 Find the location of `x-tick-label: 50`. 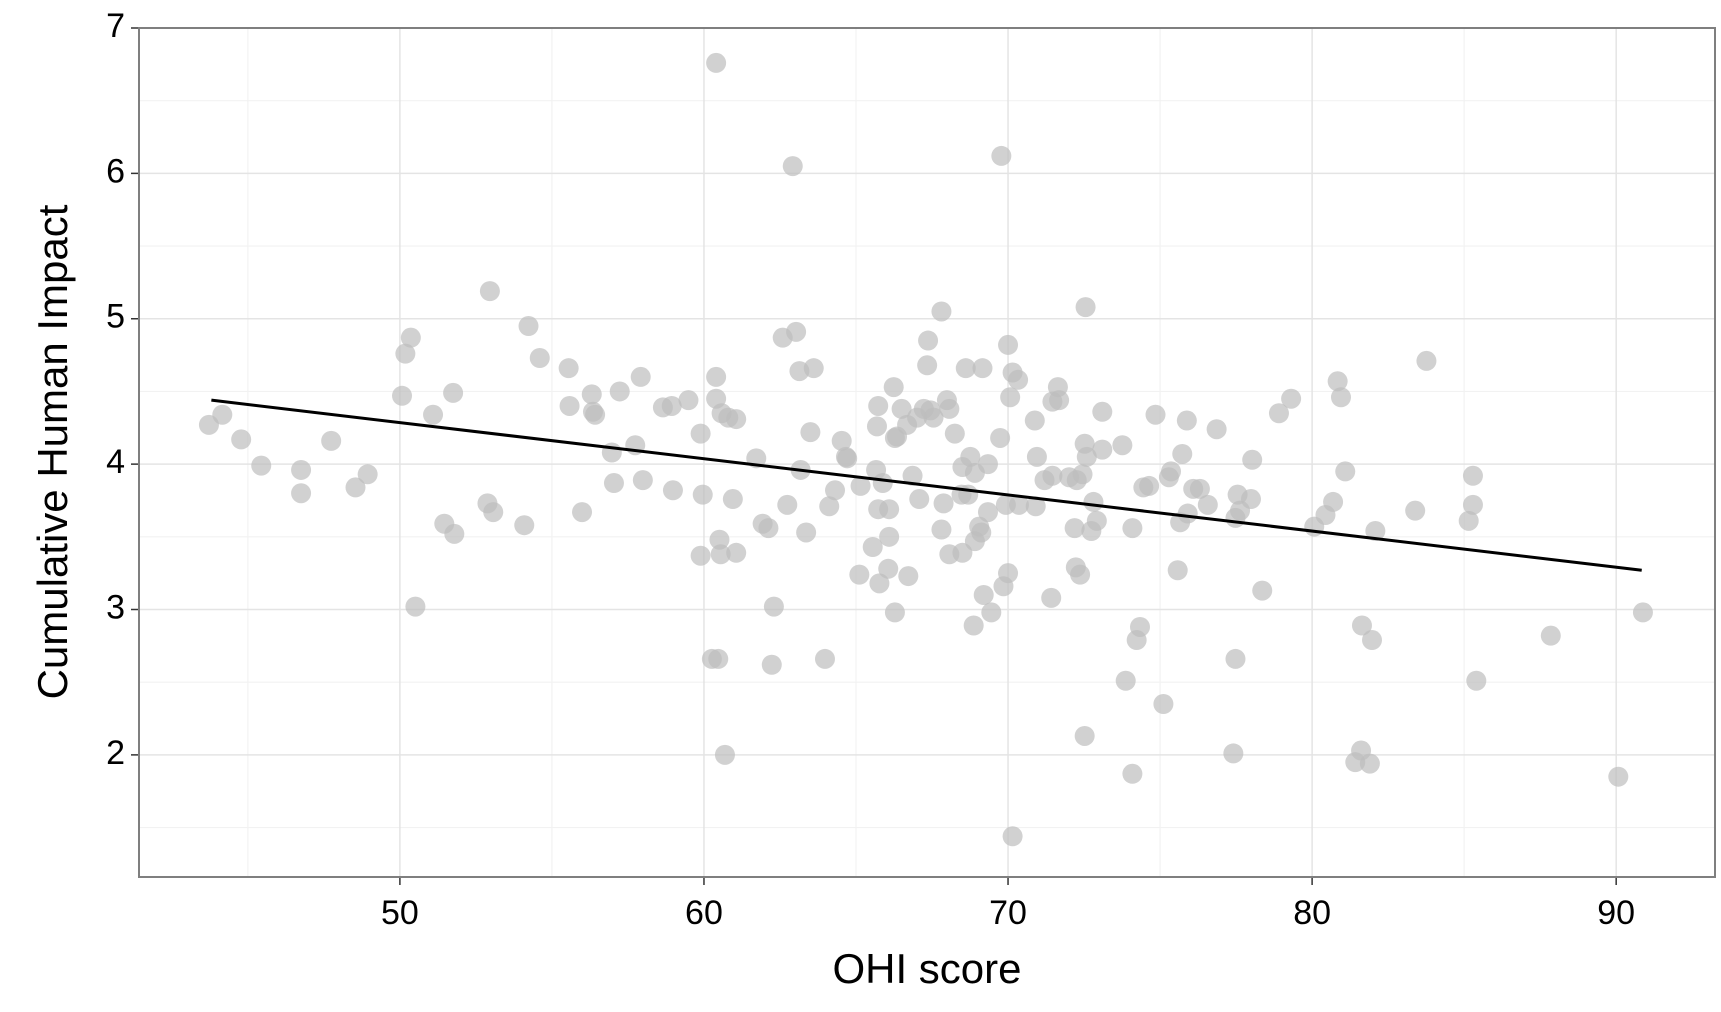

x-tick-label: 50 is located at coordinates (400, 913).